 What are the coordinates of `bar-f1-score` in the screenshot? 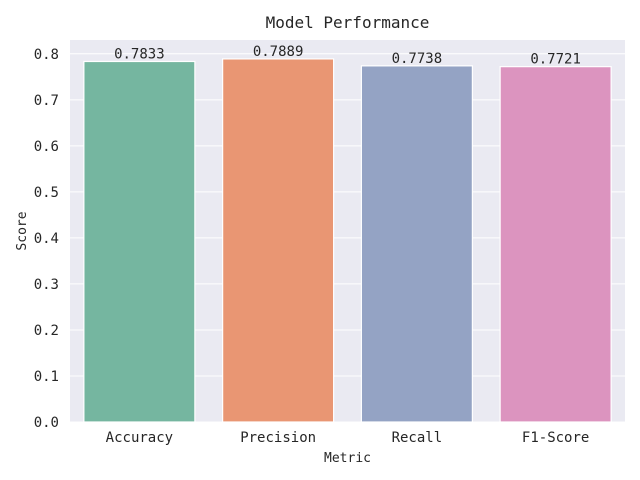 It's located at (555, 244).